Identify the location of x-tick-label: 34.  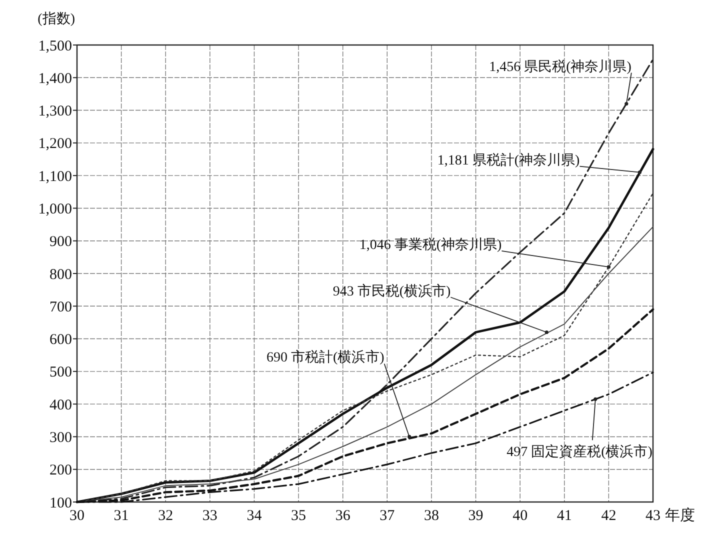
(254, 516).